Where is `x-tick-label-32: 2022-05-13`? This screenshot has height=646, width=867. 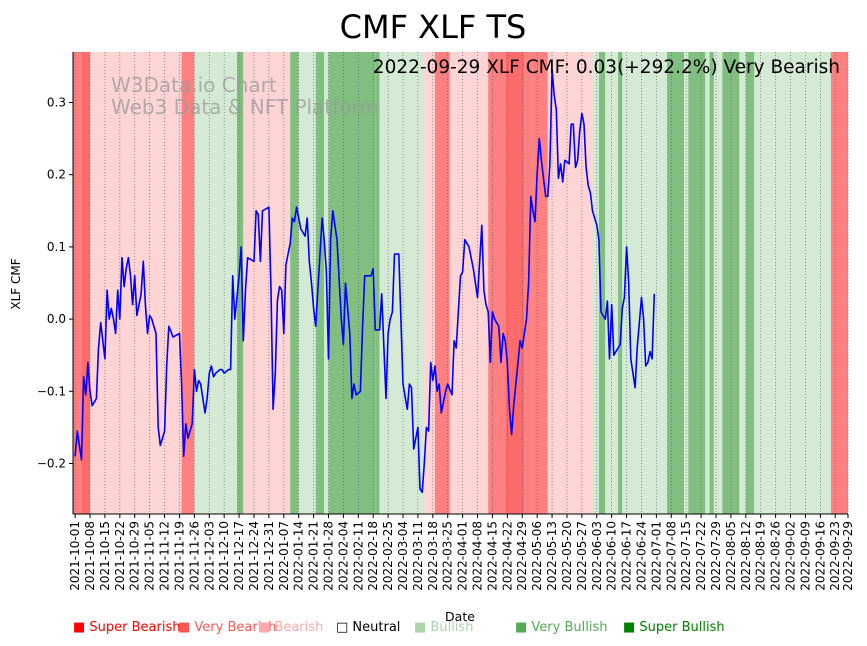
x-tick-label-32: 2022-05-13 is located at coordinates (552, 556).